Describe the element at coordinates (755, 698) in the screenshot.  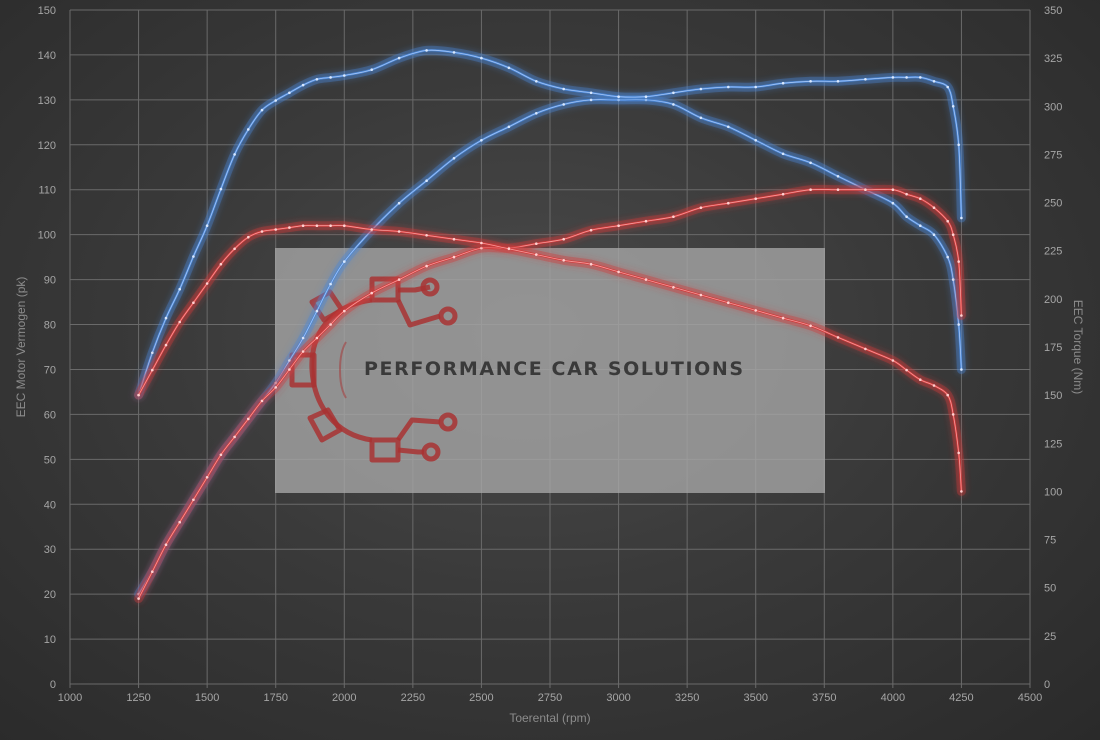
I see `x-tick-label: 3500` at that location.